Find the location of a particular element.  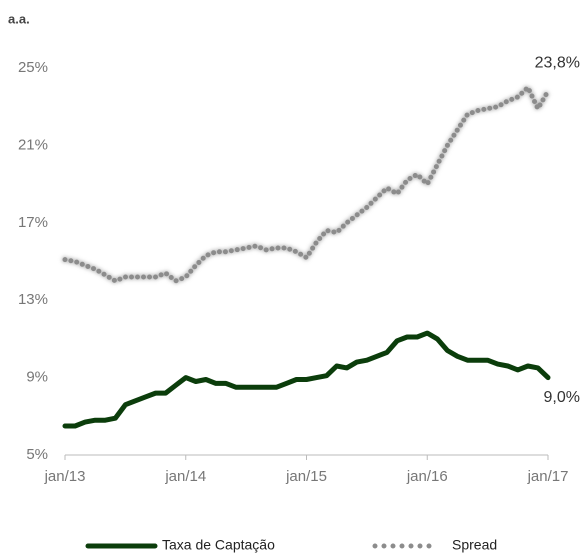

y-tick-label: 9% is located at coordinates (37, 377).